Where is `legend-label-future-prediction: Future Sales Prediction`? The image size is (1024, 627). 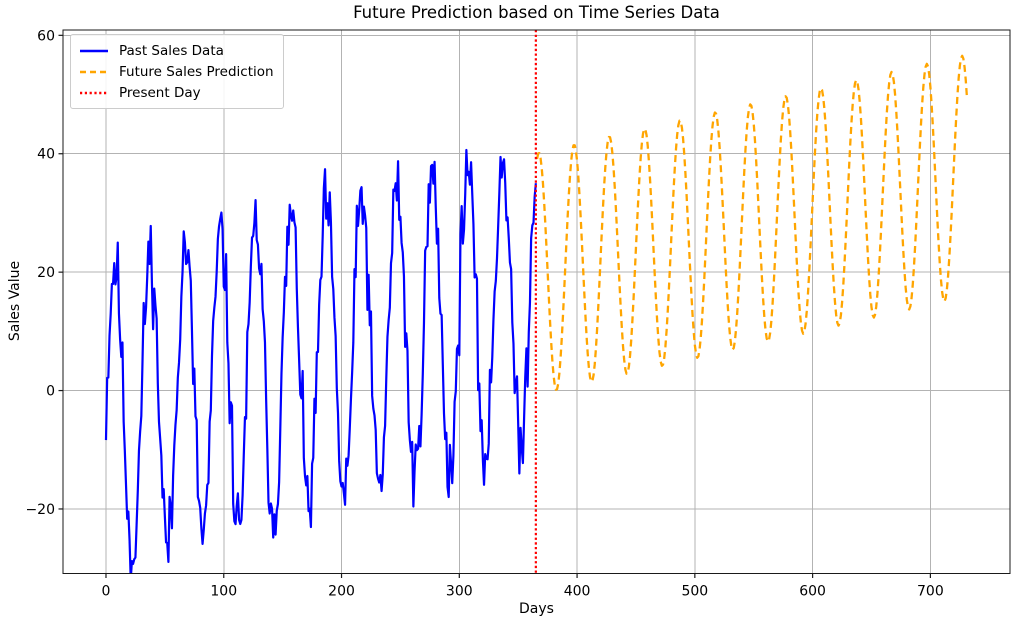
legend-label-future-prediction: Future Sales Prediction is located at coordinates (196, 71).